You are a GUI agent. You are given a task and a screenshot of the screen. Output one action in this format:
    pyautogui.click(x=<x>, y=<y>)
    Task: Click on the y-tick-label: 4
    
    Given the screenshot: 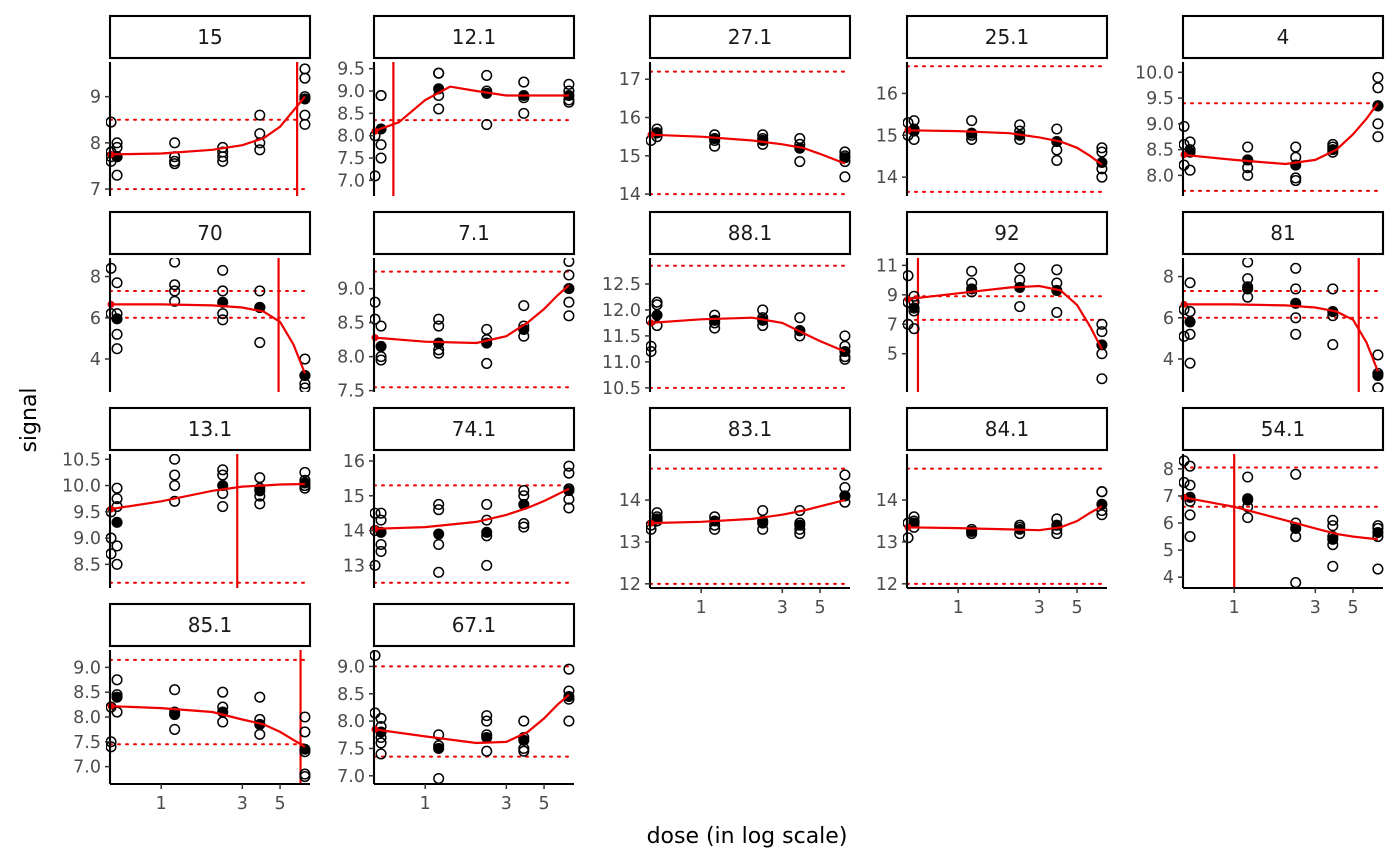 What is the action you would take?
    pyautogui.click(x=95, y=360)
    